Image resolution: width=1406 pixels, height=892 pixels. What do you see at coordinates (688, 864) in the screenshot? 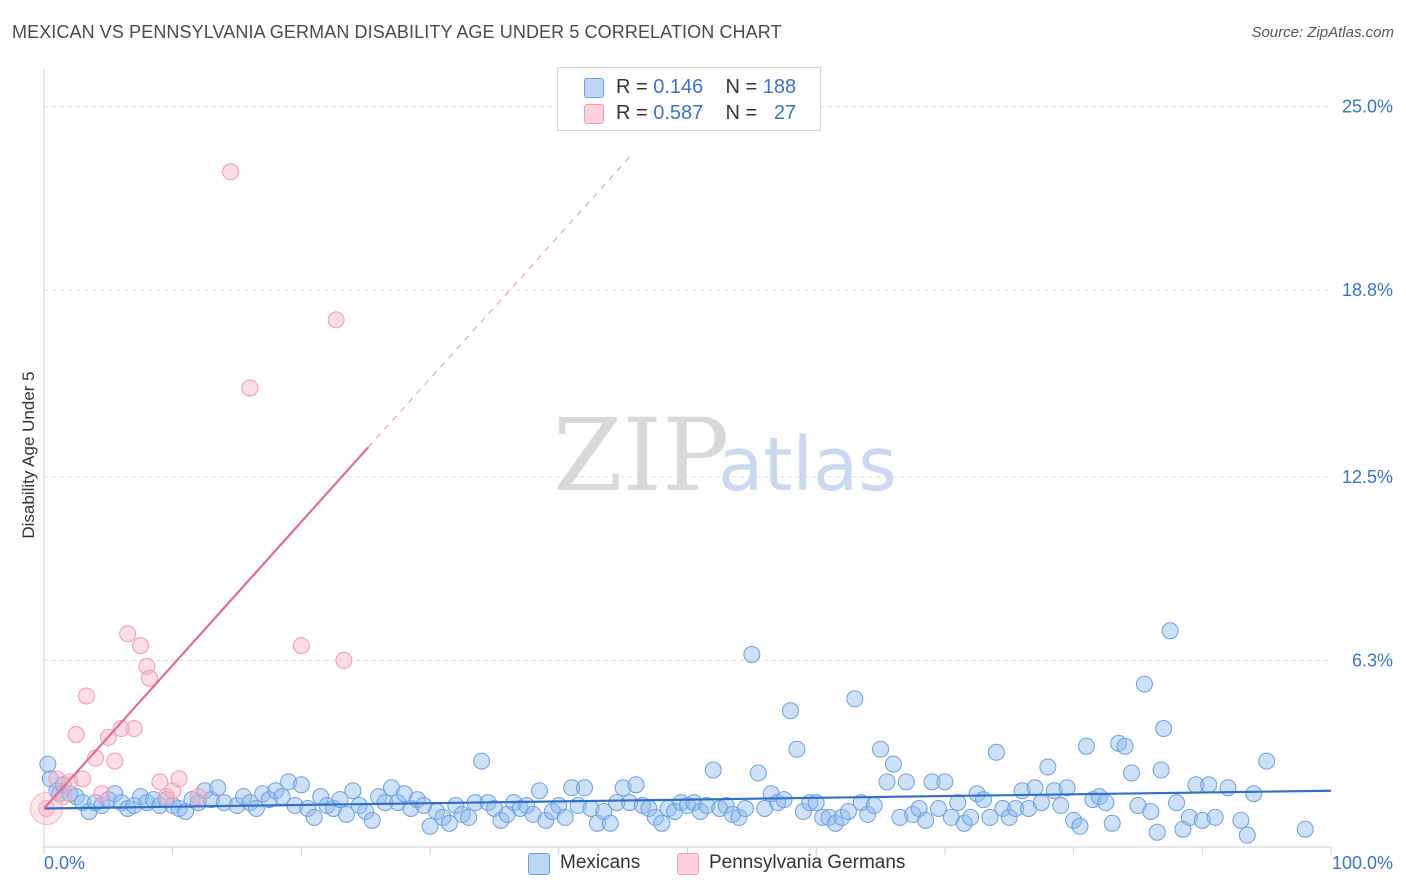
I see `series-swatch-pennsylvania-germans` at bounding box center [688, 864].